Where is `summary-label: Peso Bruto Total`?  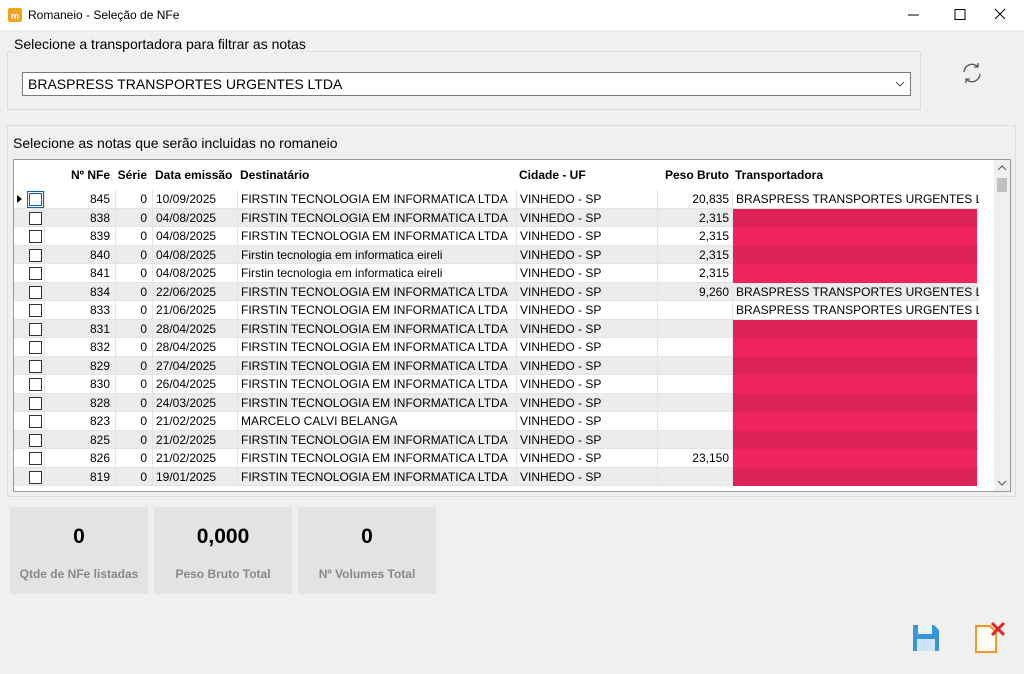 summary-label: Peso Bruto Total is located at coordinates (223, 574).